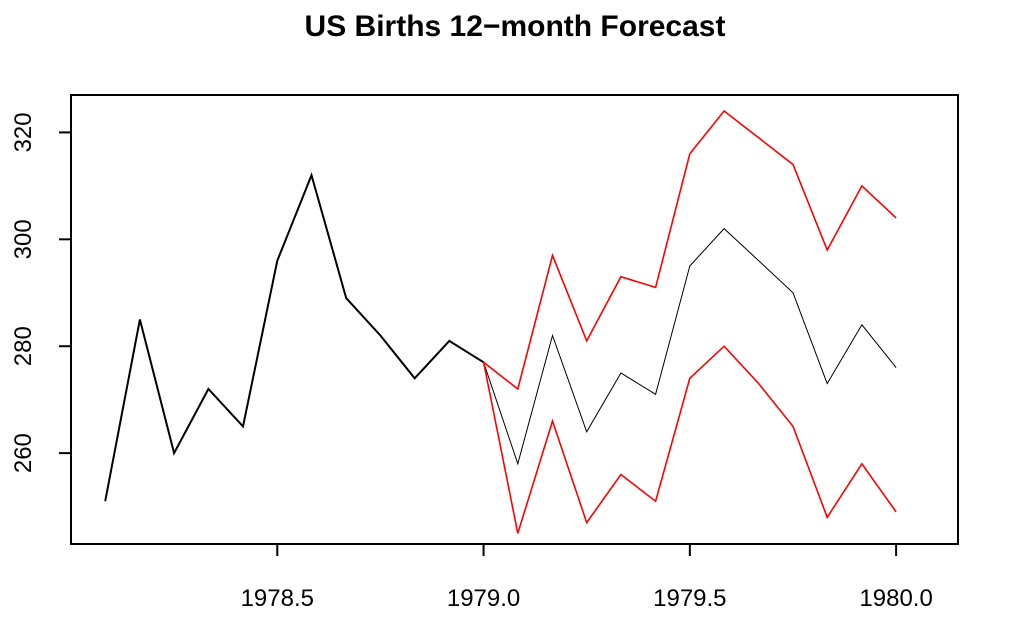 The height and width of the screenshot is (627, 1011). I want to click on x-tick-label: 1980.0, so click(895, 598).